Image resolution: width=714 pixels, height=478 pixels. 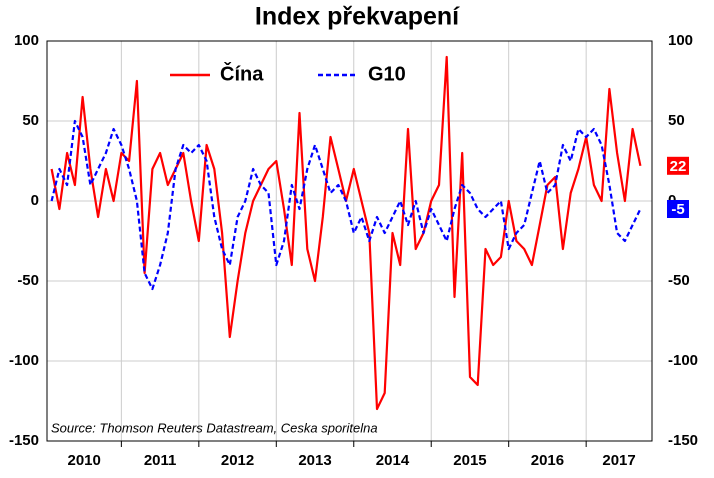 I want to click on x-tick-label: 2015, so click(x=469, y=460).